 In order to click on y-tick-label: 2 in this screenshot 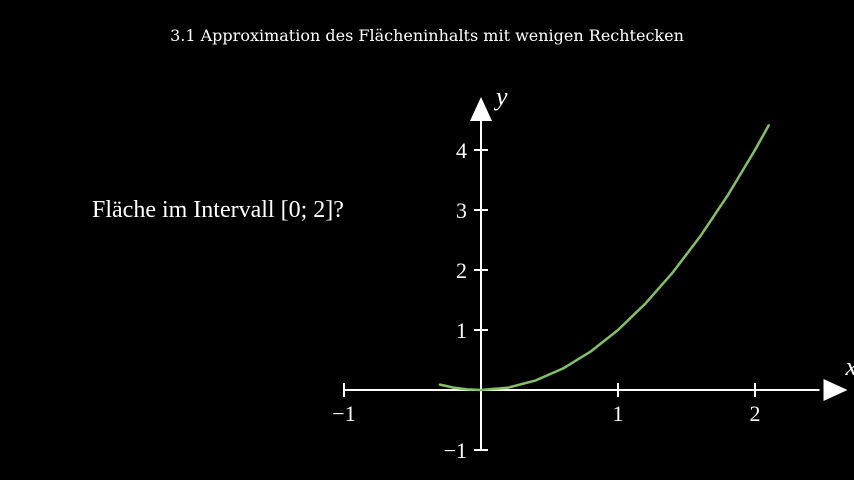, I will do `click(461, 270)`.